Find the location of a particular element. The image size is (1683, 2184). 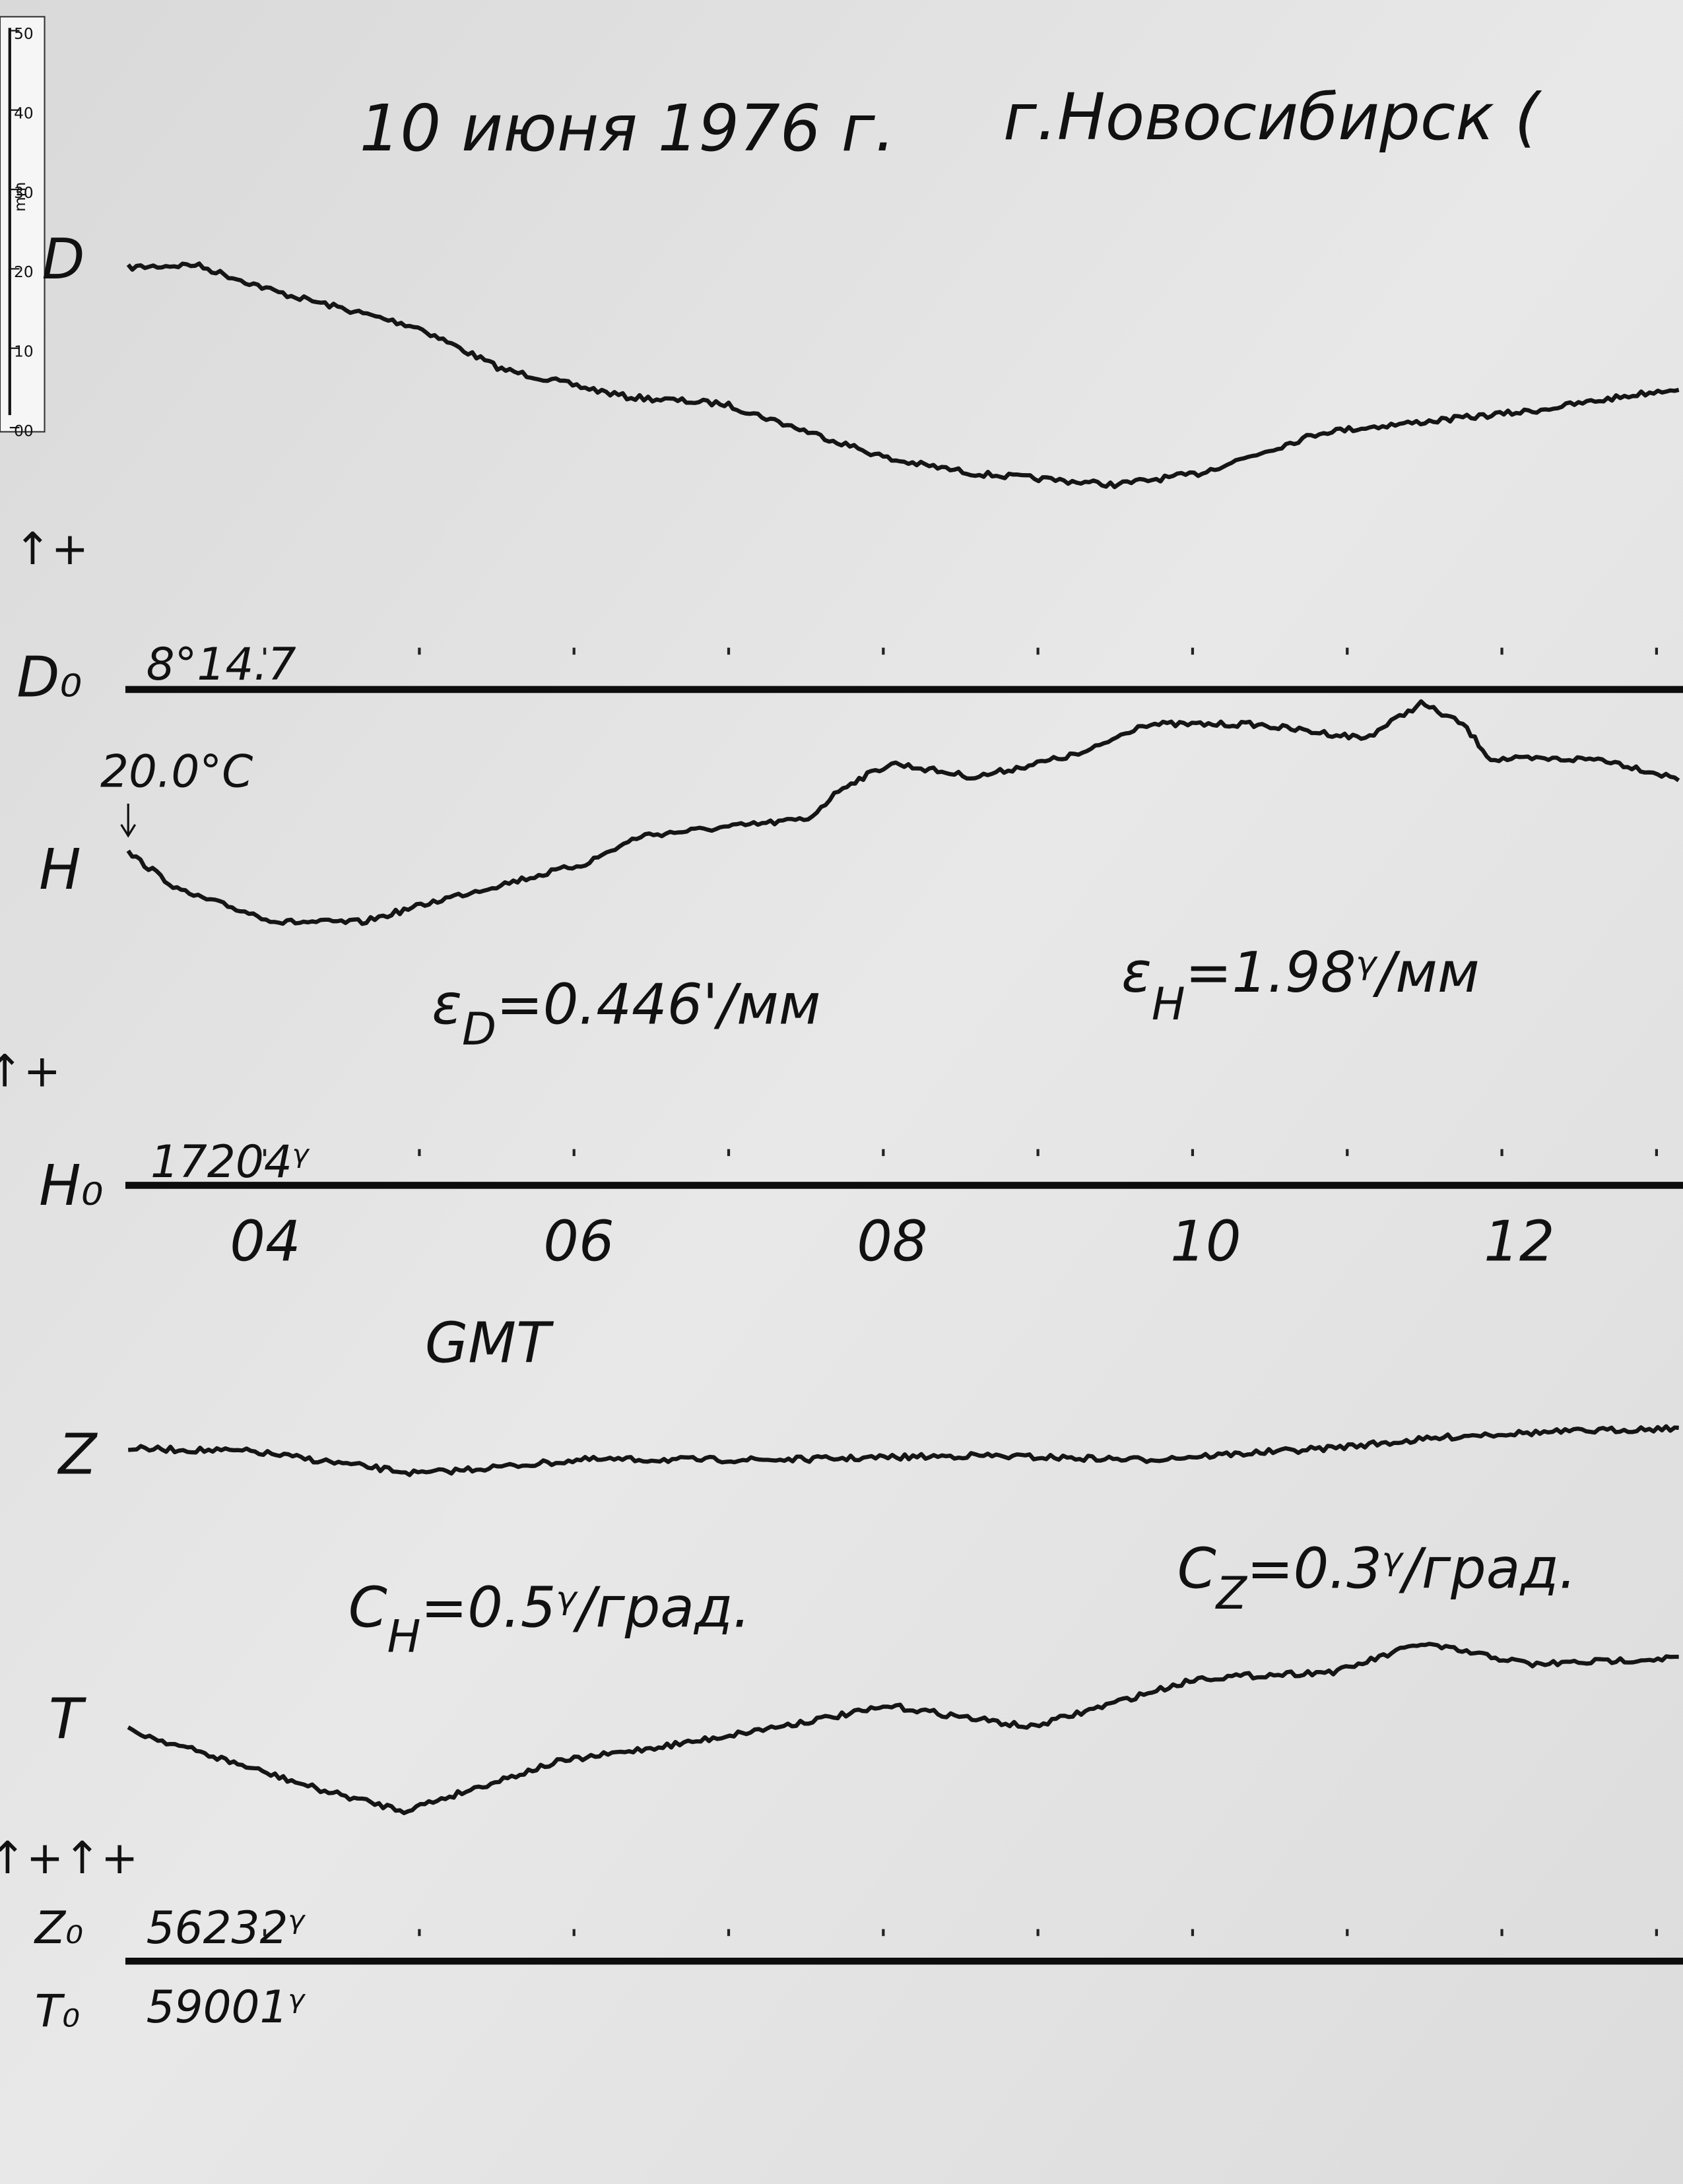

ruler-label: 10 is located at coordinates (24, 351).